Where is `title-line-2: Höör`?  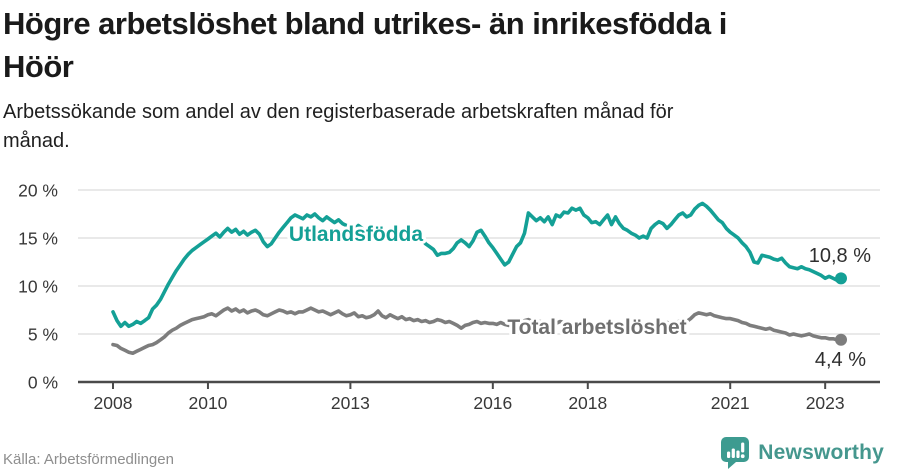 title-line-2: Höör is located at coordinates (38, 66).